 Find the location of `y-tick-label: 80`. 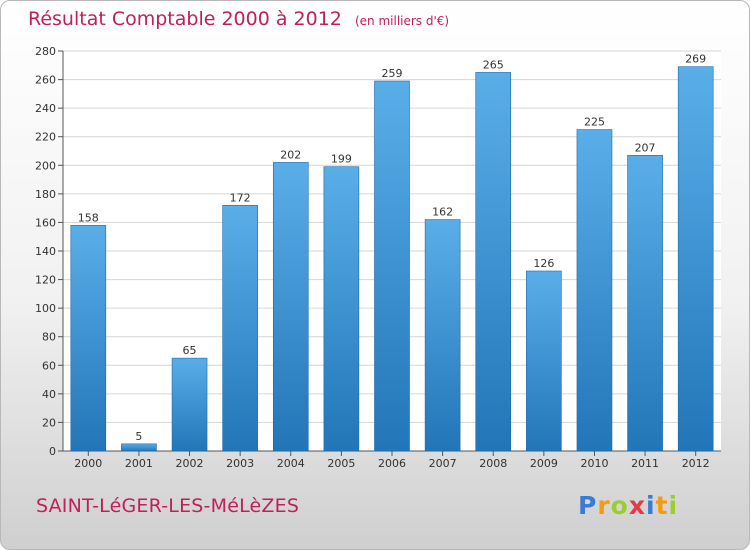

y-tick-label: 80 is located at coordinates (49, 337).